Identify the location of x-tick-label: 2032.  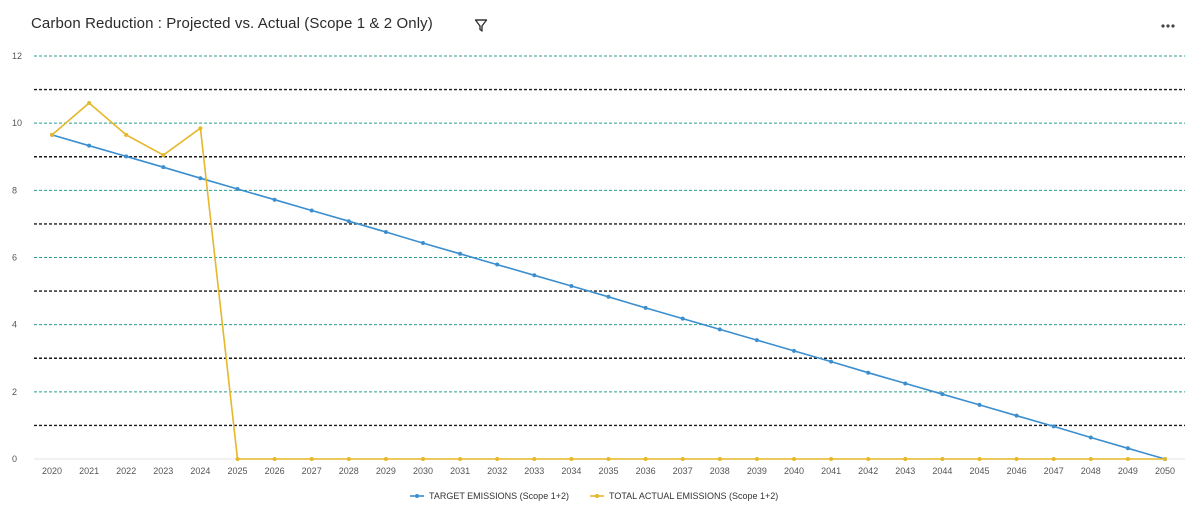
(497, 471).